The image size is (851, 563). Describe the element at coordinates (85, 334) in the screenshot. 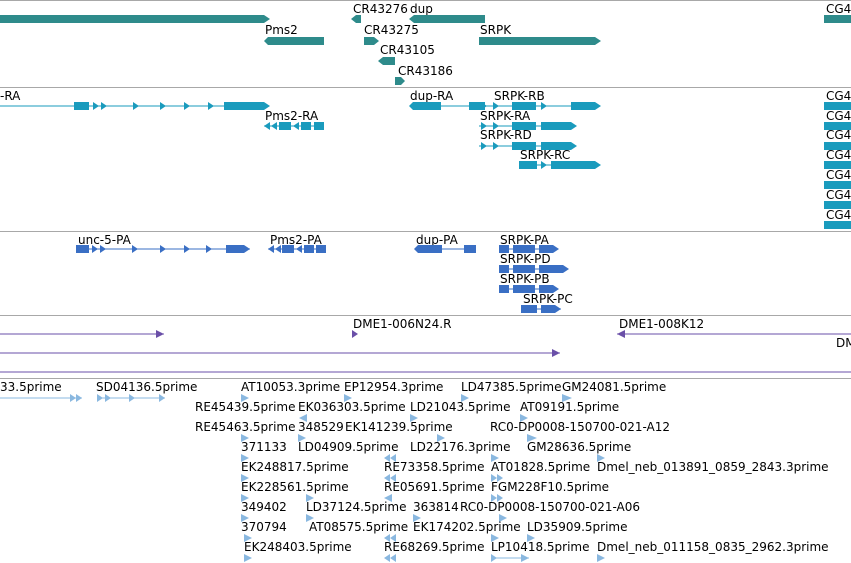

I see `clone-feature-left` at that location.